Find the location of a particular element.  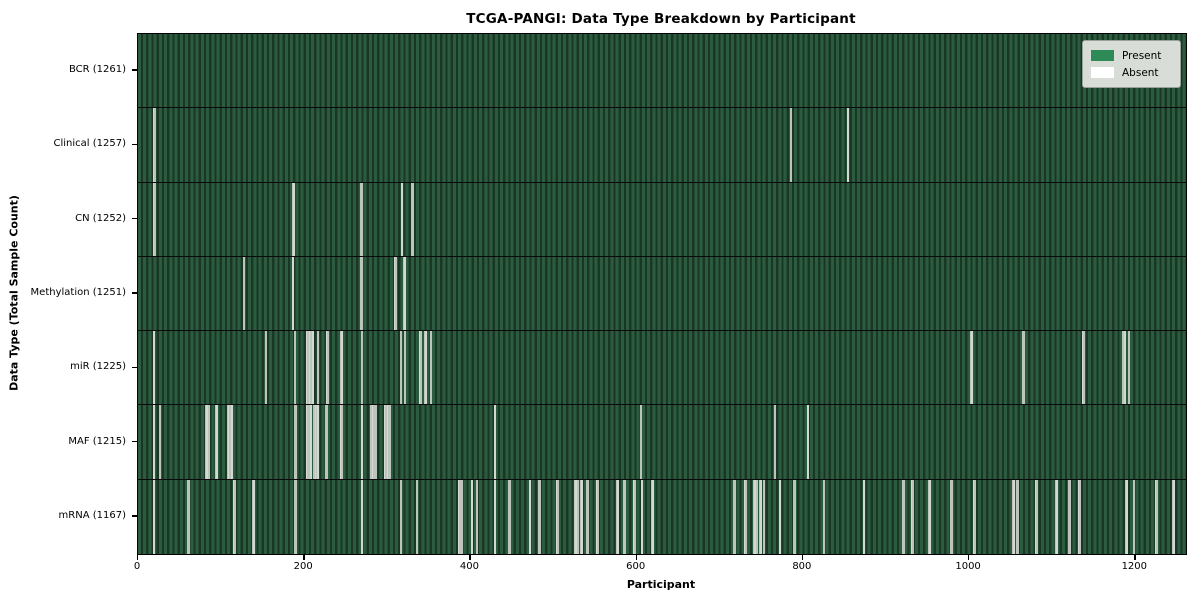

heatmap-row-Clinical is located at coordinates (662, 145).